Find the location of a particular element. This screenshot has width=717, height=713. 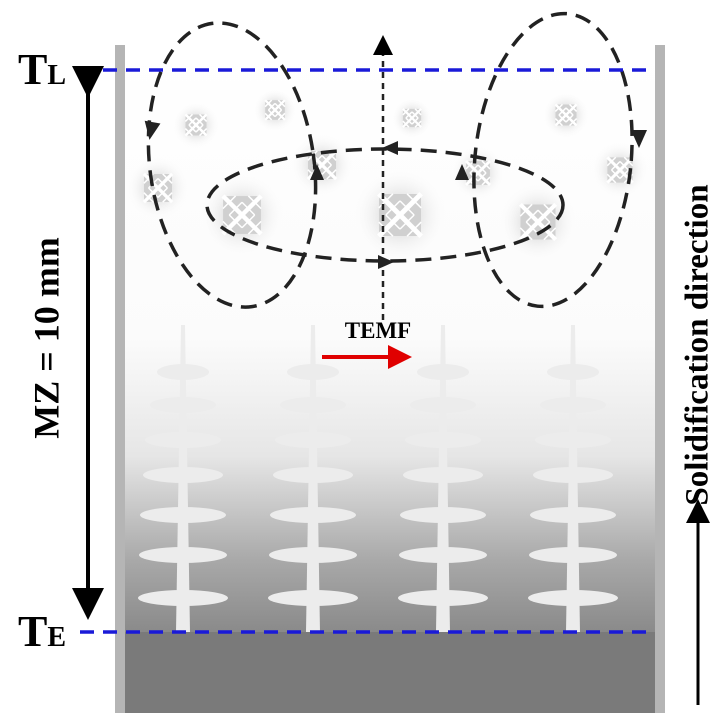

flow-arrows is located at coordinates (395, 194).